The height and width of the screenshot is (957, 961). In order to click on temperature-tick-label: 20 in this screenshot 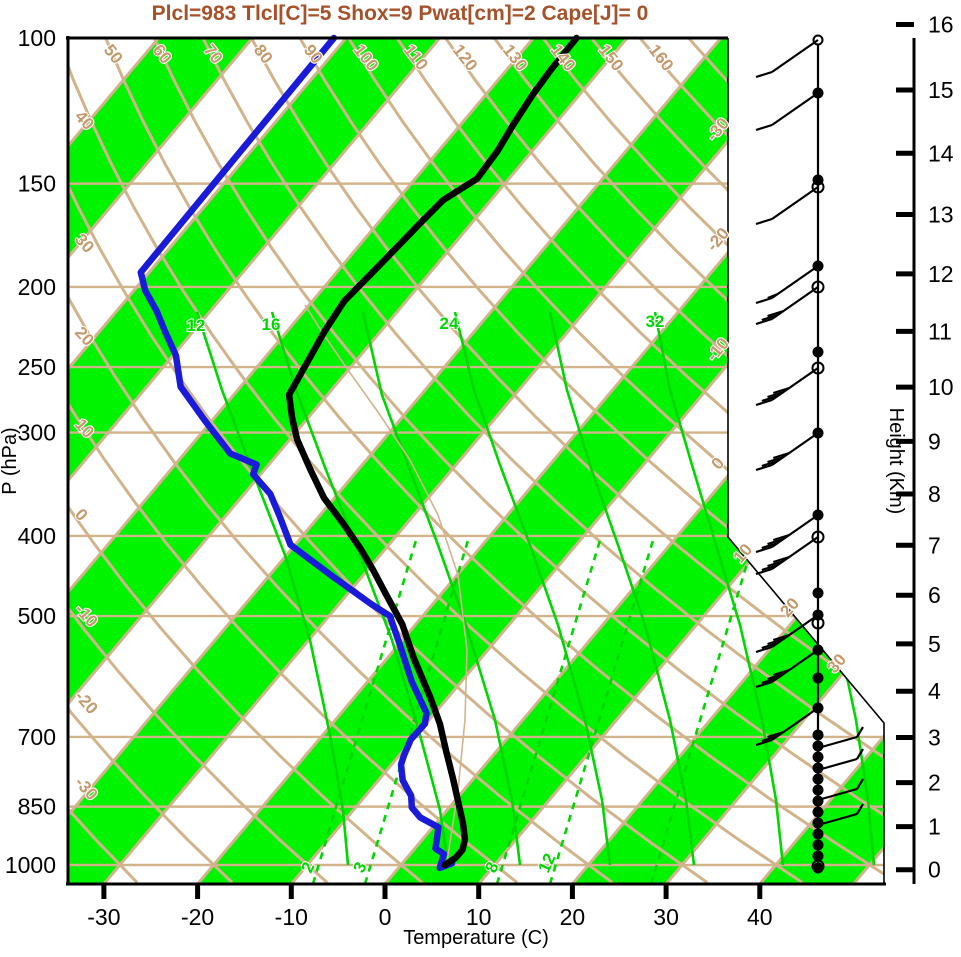, I will do `click(573, 917)`.